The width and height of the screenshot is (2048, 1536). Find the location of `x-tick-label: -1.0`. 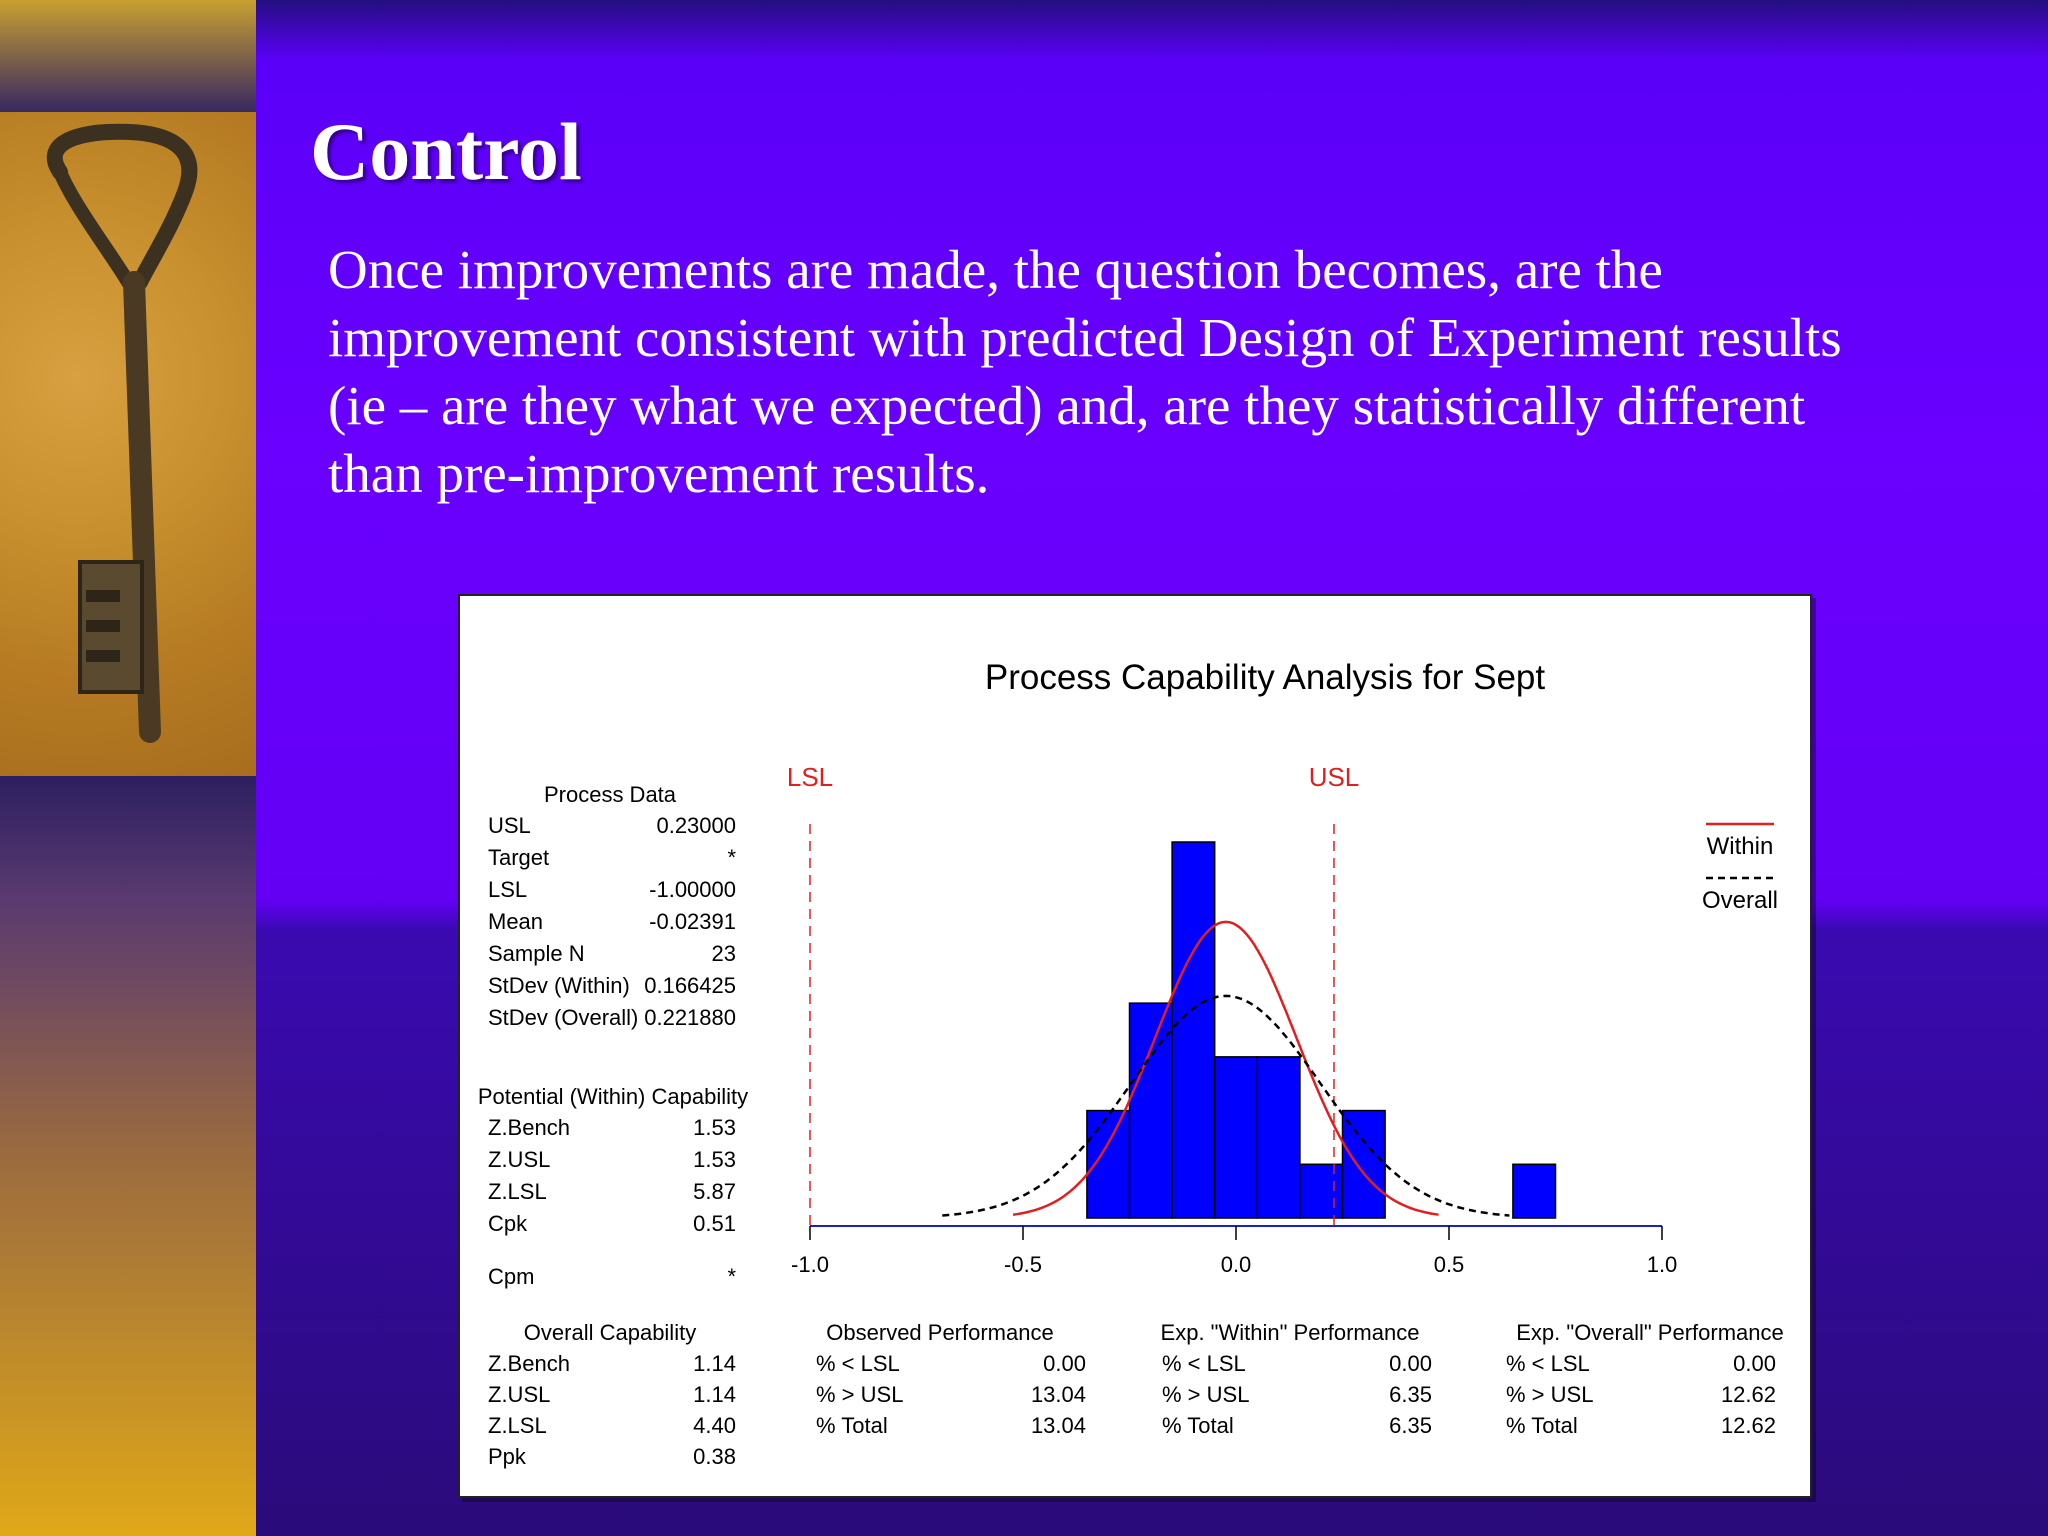

x-tick-label: -1.0 is located at coordinates (810, 1264).